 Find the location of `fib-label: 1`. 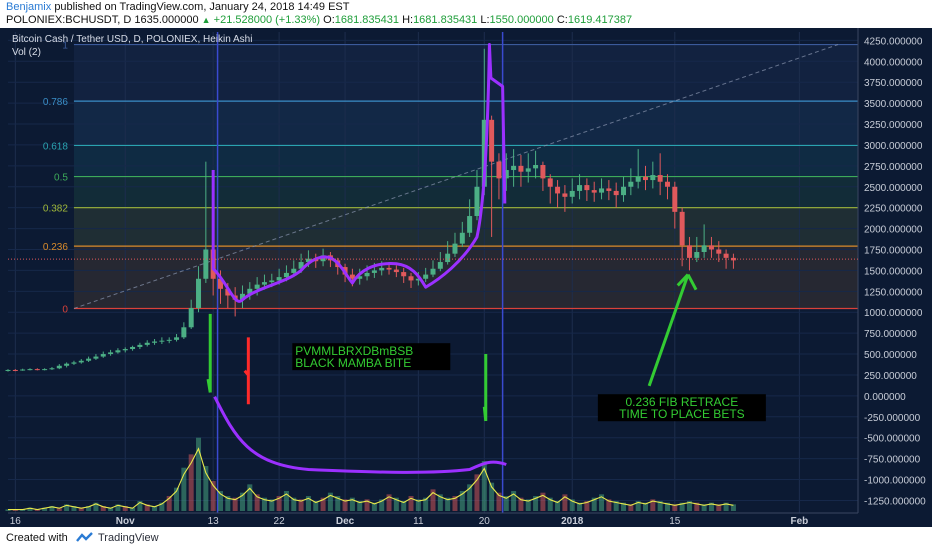

fib-label: 1 is located at coordinates (65, 46).